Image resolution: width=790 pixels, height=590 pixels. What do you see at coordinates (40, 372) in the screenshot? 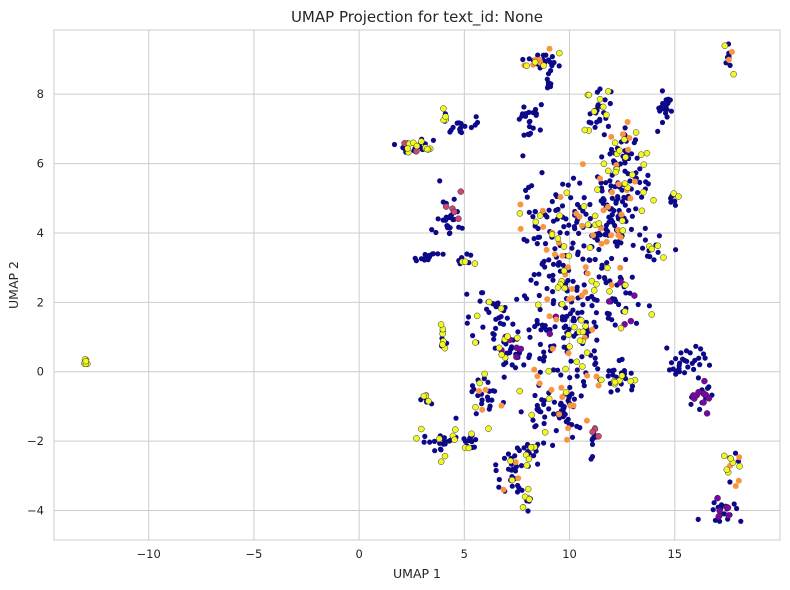
I see `y-tick-label: 0` at bounding box center [40, 372].